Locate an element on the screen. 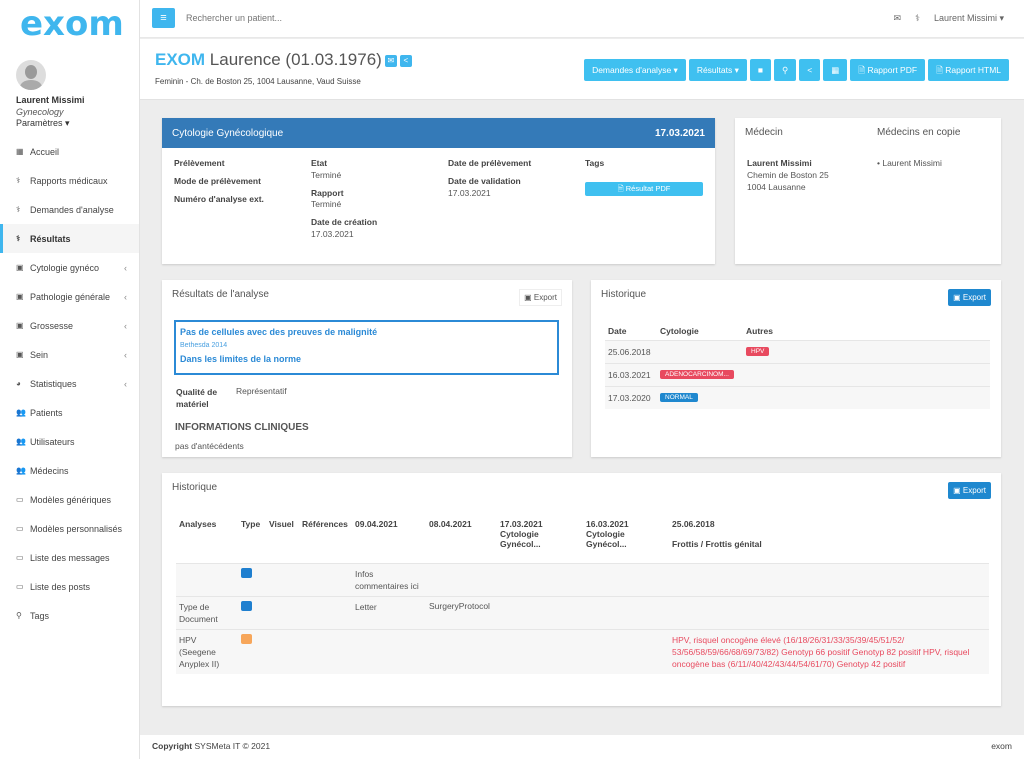  table-row: 17.03.2020 NORMAL is located at coordinates (797, 397).